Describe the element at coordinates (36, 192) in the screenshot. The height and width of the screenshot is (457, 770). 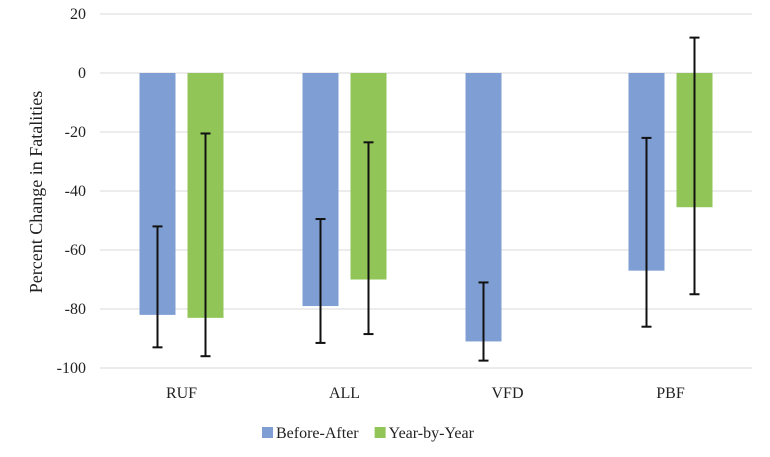
I see `y-axis-label: Percent Change in Fatalities` at that location.